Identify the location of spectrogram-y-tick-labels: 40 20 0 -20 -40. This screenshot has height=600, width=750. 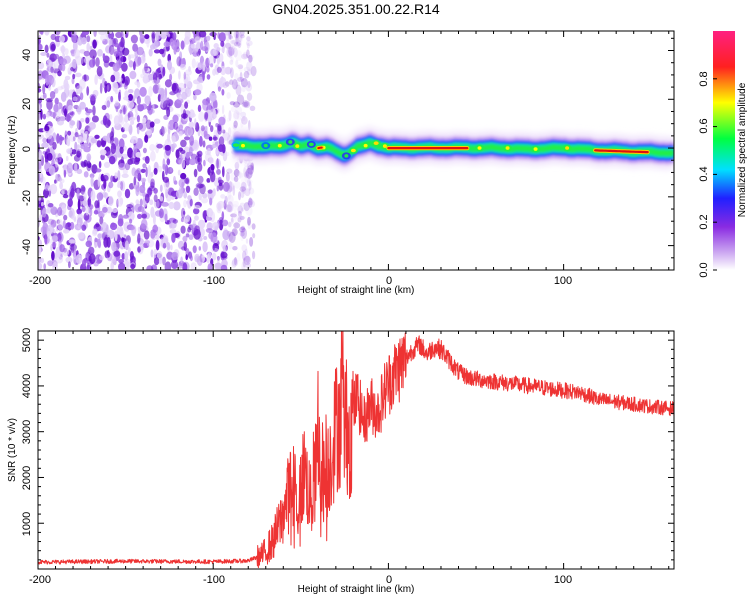
(27, 152).